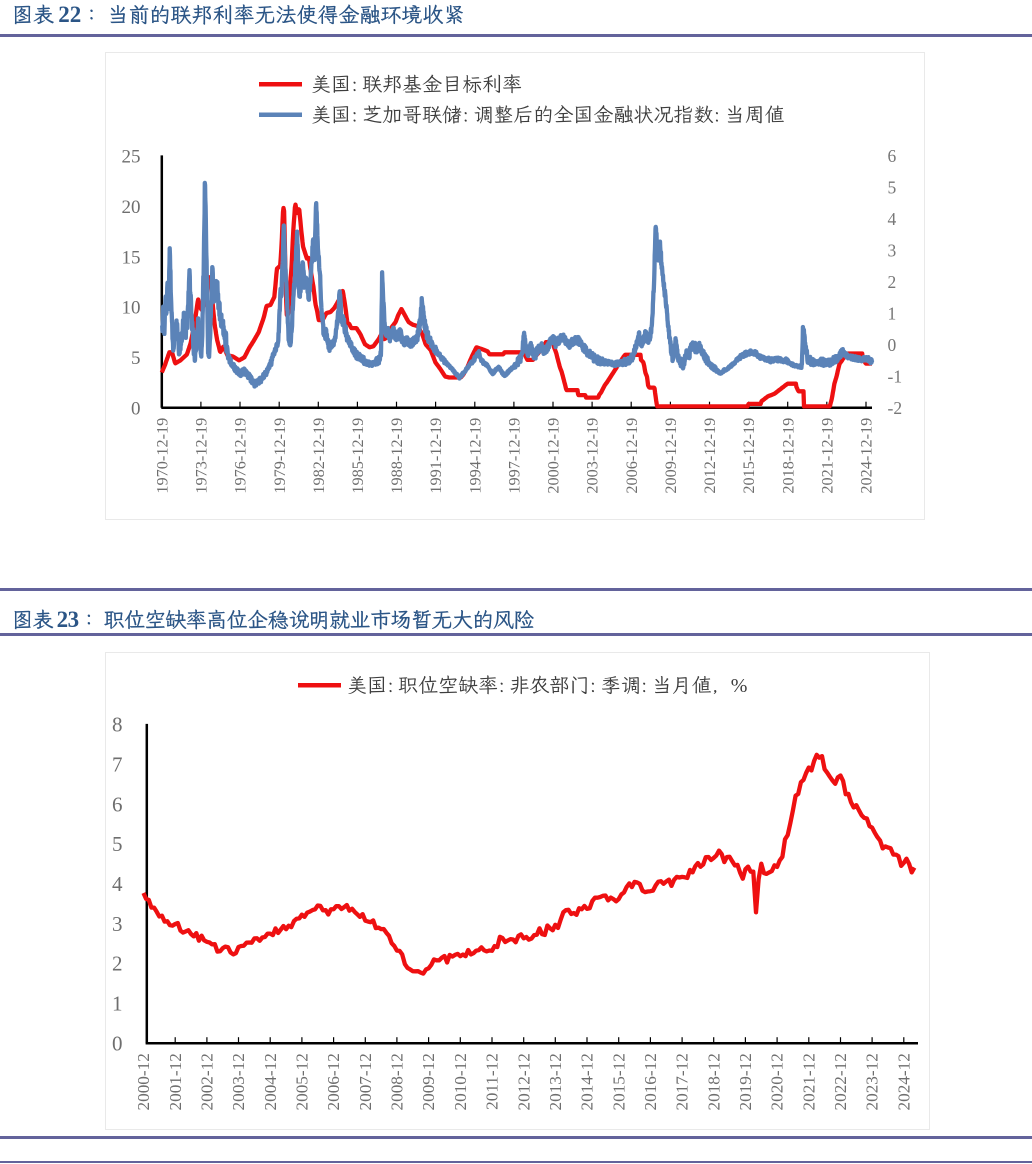 Image resolution: width=1032 pixels, height=1164 pixels. I want to click on svg-text: 2017-12, so click(682, 1081).